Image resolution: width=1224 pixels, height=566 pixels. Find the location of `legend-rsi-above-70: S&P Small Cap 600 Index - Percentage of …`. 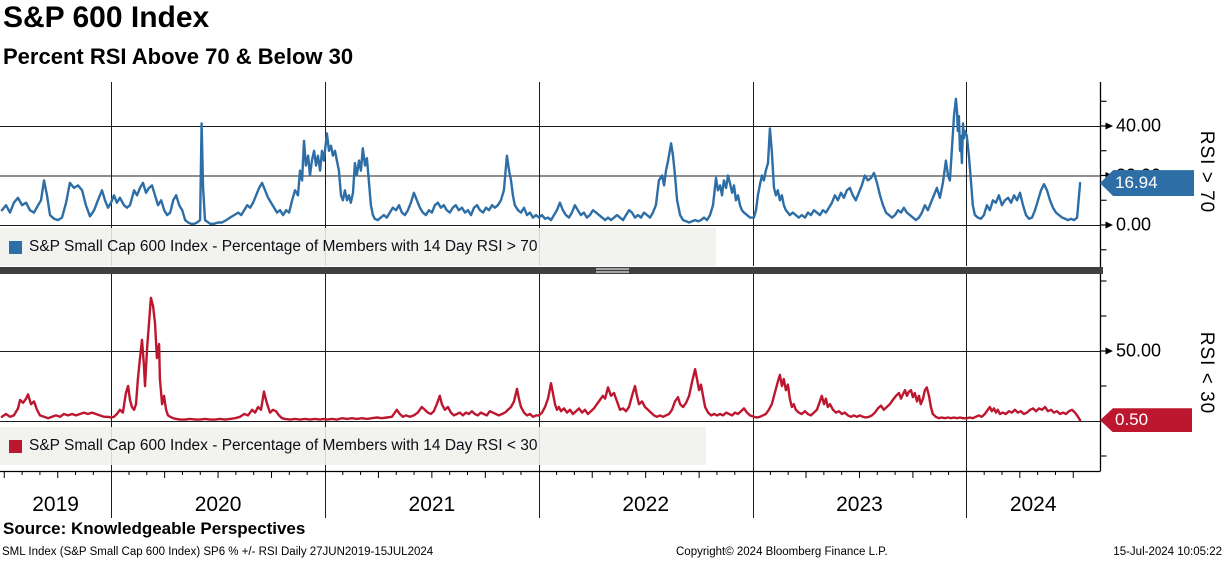

legend-rsi-above-70: S&P Small Cap 600 Index - Percentage of … is located at coordinates (358, 247).